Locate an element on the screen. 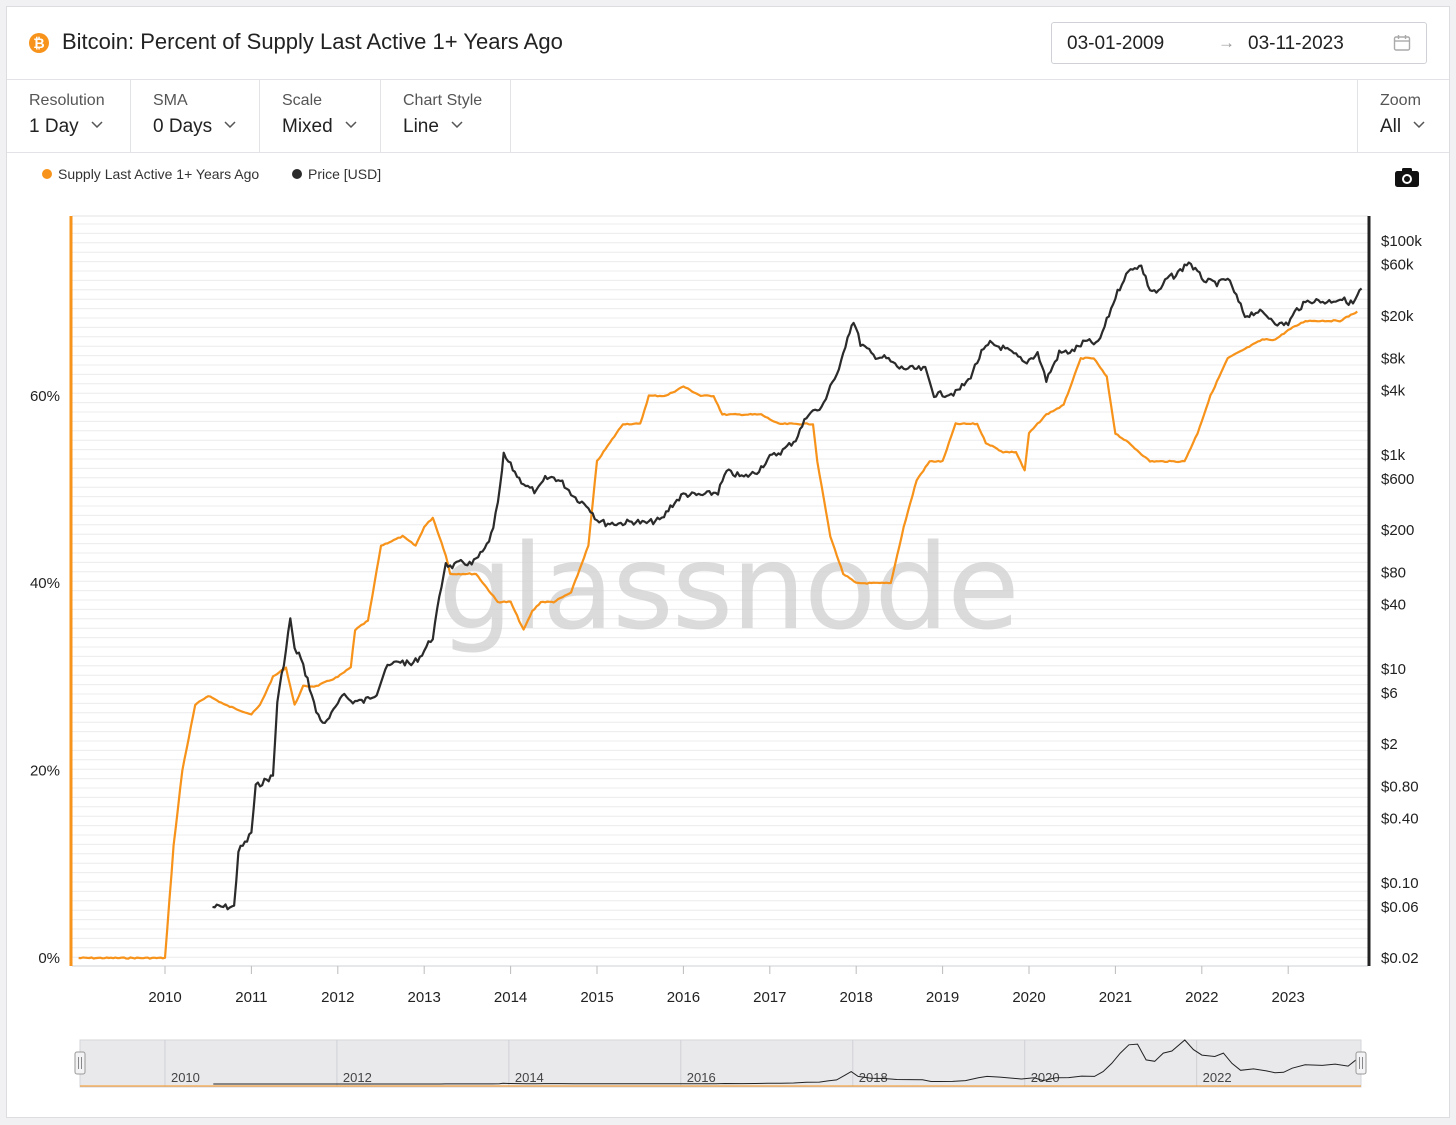 The height and width of the screenshot is (1125, 1456). y-right-tick-label: $200 is located at coordinates (1397, 530).